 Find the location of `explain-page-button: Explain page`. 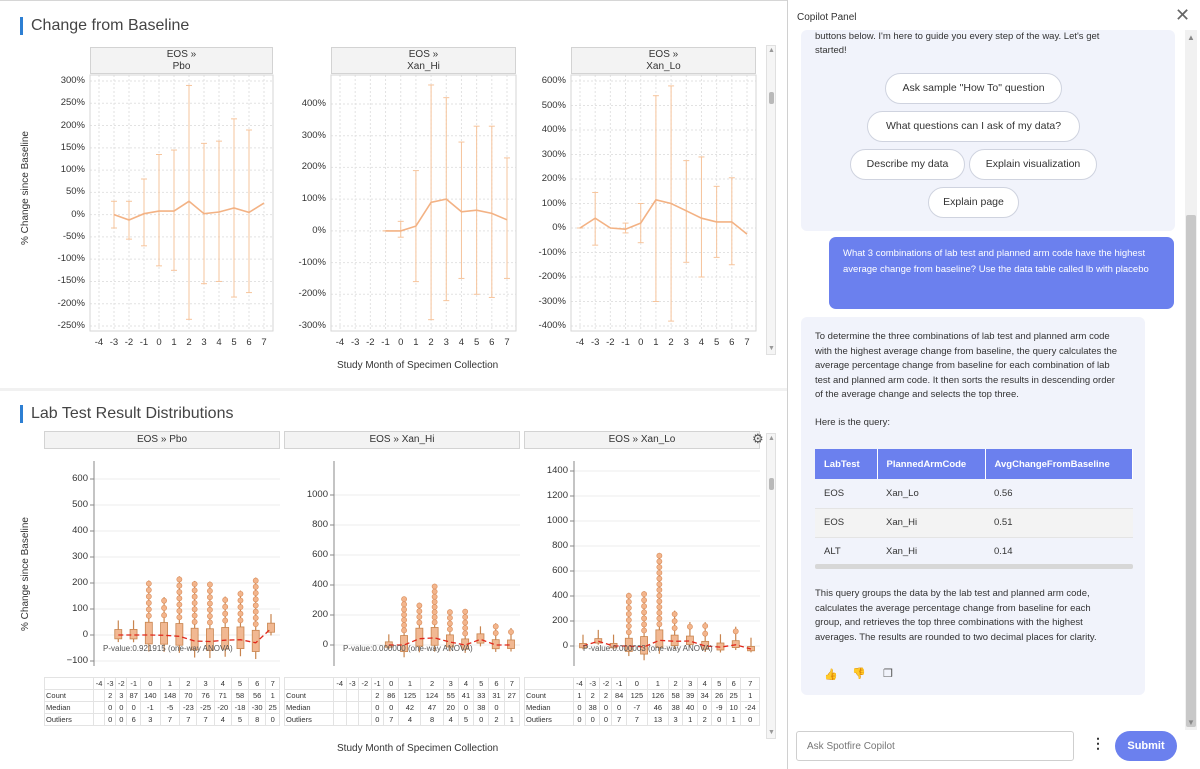

explain-page-button: Explain page is located at coordinates (973, 202).